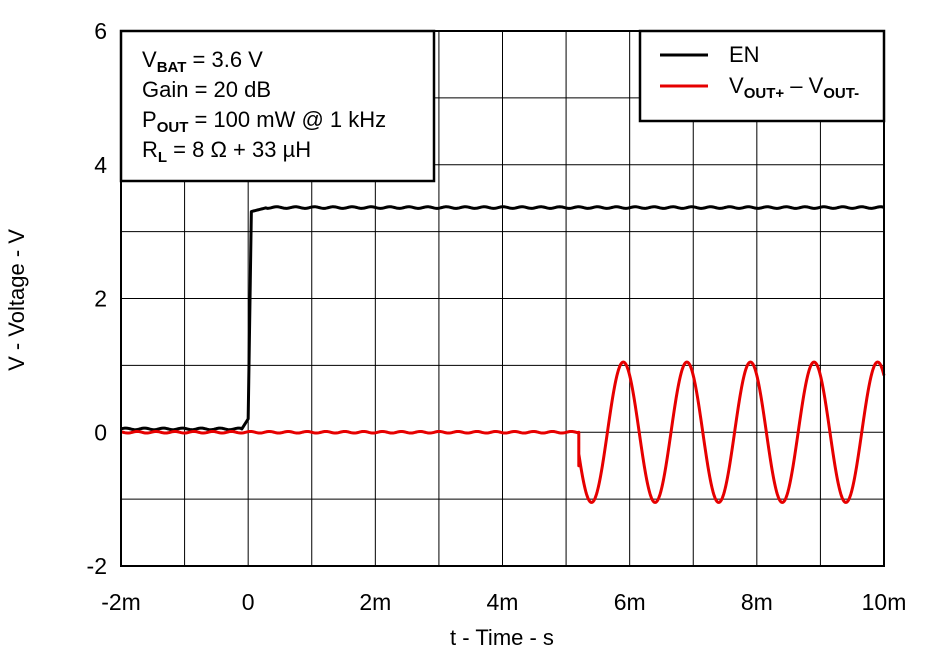 The height and width of the screenshot is (657, 930). I want to click on legend: EN VOUT+ – VOUT-, so click(762, 76).